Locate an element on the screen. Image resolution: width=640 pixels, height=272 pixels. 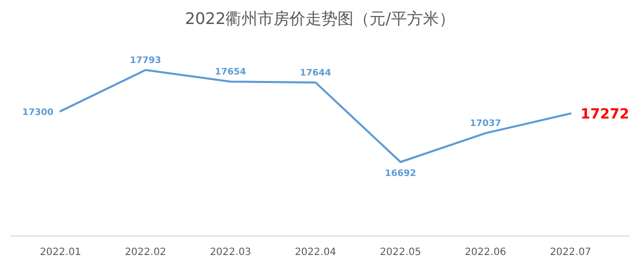
data-label: 16692 is located at coordinates (400, 174).